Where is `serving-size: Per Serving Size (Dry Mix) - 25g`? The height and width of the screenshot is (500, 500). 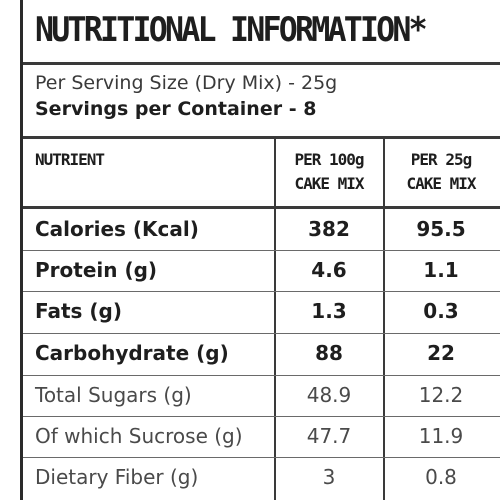
serving-size: Per Serving Size (Dry Mix) - 25g is located at coordinates (186, 83).